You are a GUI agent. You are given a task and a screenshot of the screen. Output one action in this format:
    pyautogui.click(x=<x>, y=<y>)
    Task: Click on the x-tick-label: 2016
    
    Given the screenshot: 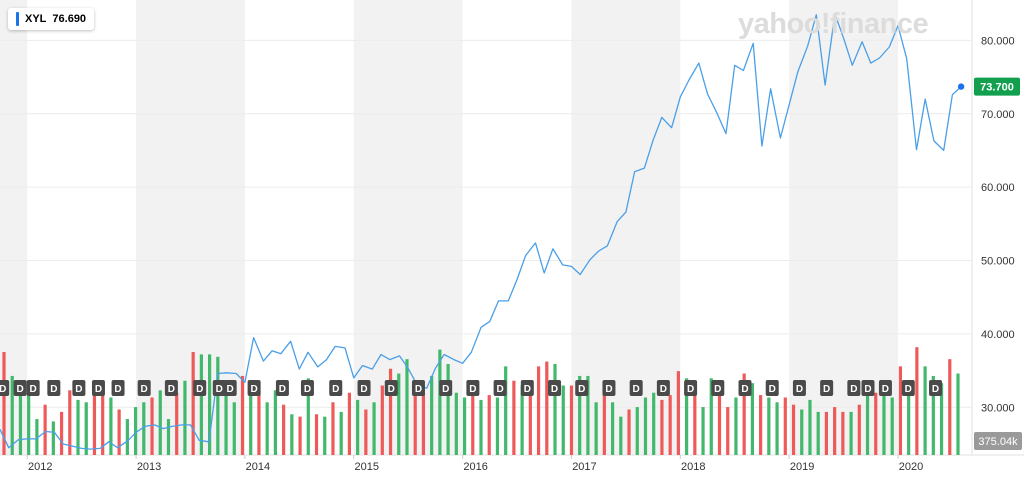 What is the action you would take?
    pyautogui.click(x=475, y=467)
    